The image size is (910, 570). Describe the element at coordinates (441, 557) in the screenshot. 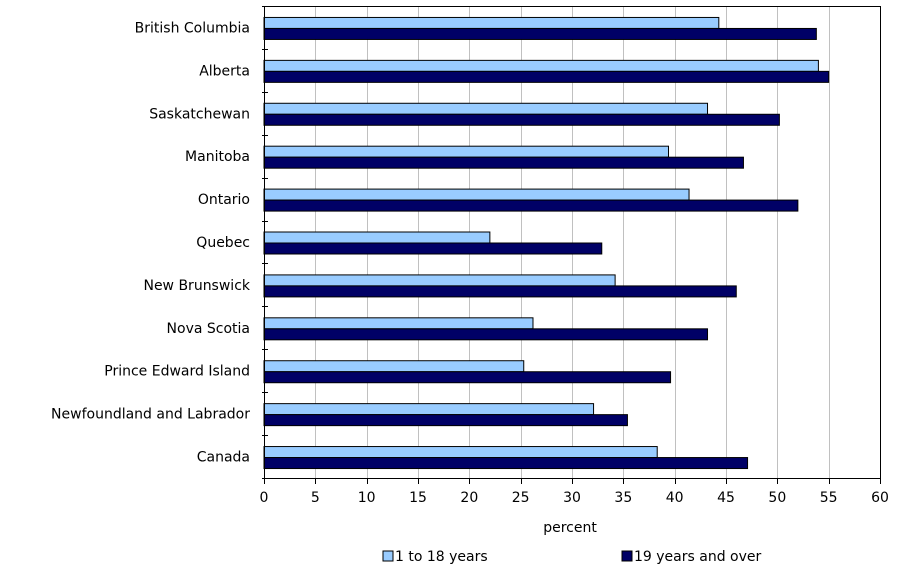

I see `legend-label-1-to-18-years: 1 to 18 years` at that location.